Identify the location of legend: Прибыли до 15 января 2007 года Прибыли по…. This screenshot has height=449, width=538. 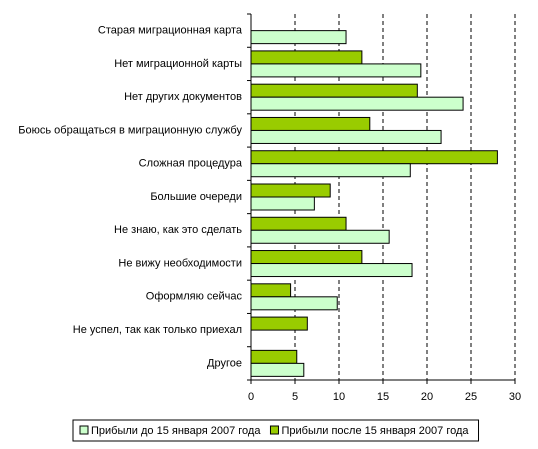
(276, 430).